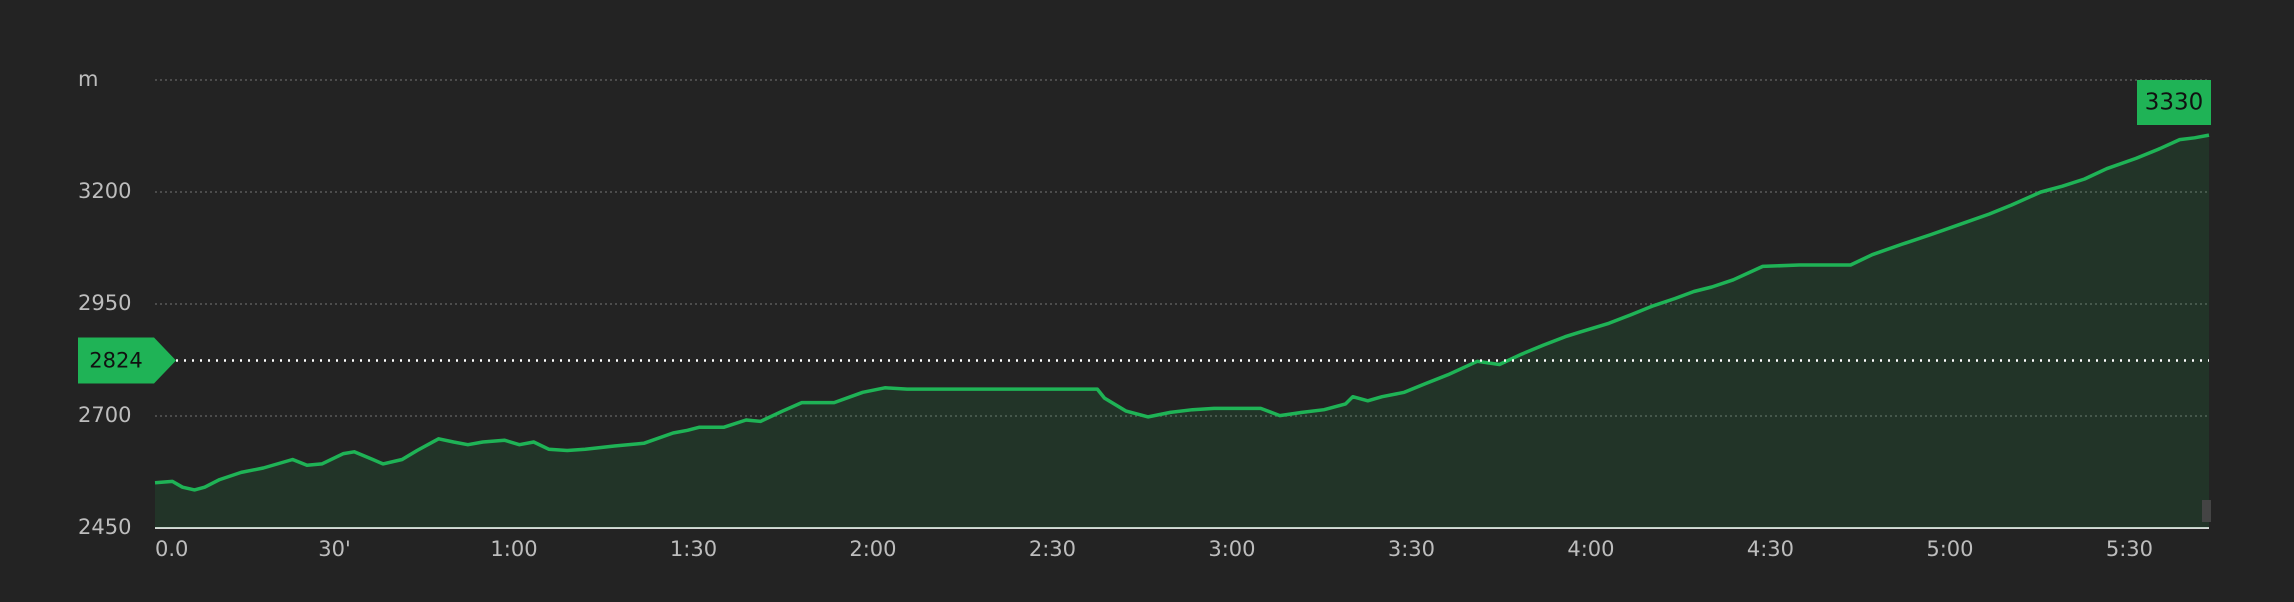 The image size is (2294, 602). What do you see at coordinates (2206, 511) in the screenshot?
I see `scroll-handle` at bounding box center [2206, 511].